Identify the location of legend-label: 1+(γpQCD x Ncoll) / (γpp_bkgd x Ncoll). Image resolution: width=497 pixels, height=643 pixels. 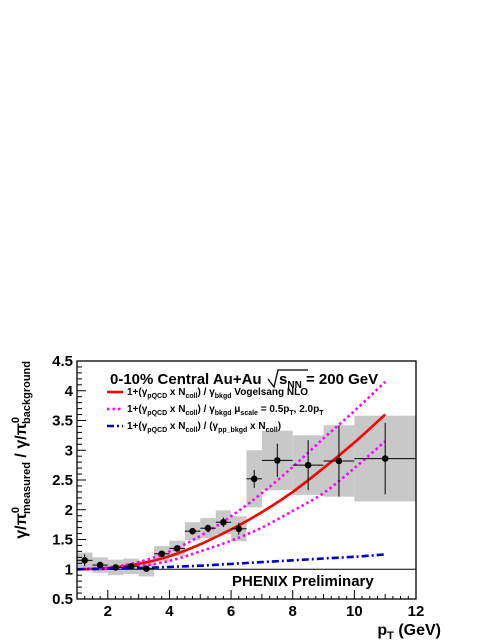
(204, 427).